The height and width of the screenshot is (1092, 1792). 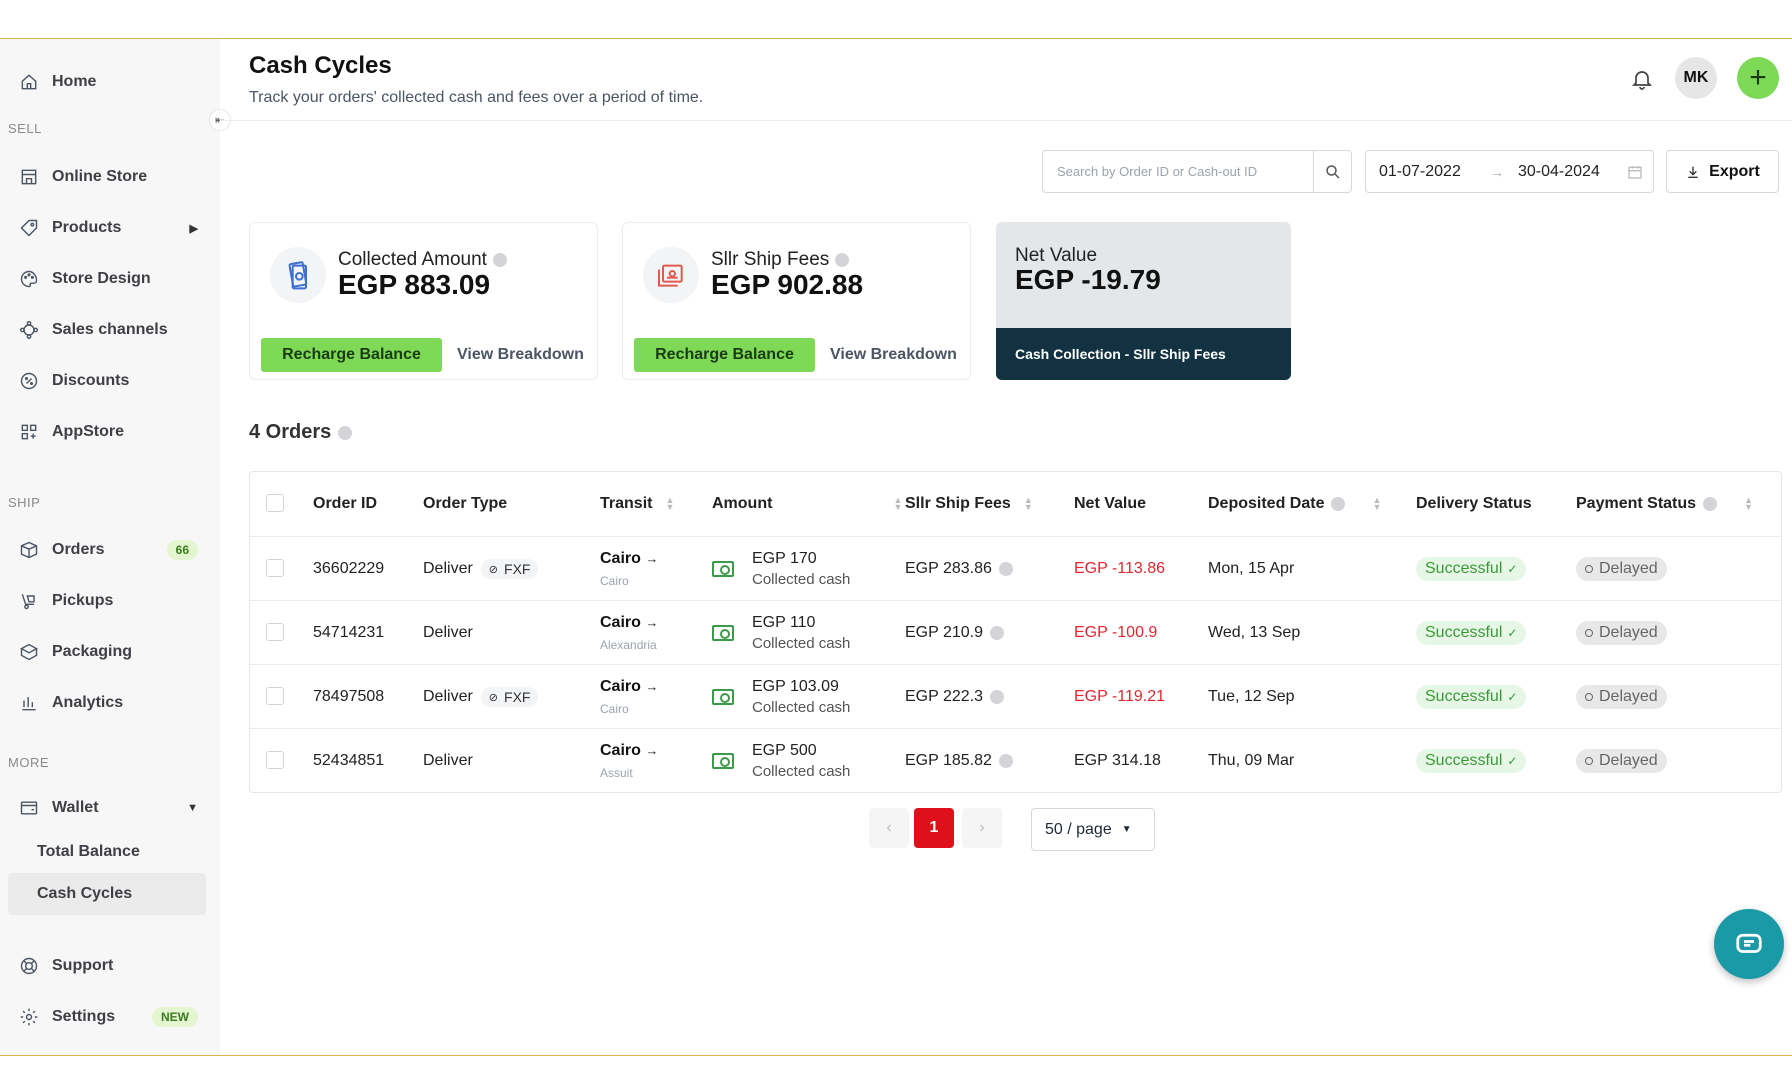 What do you see at coordinates (481, 569) in the screenshot?
I see `order-type: Deliver ⊘ FXF` at bounding box center [481, 569].